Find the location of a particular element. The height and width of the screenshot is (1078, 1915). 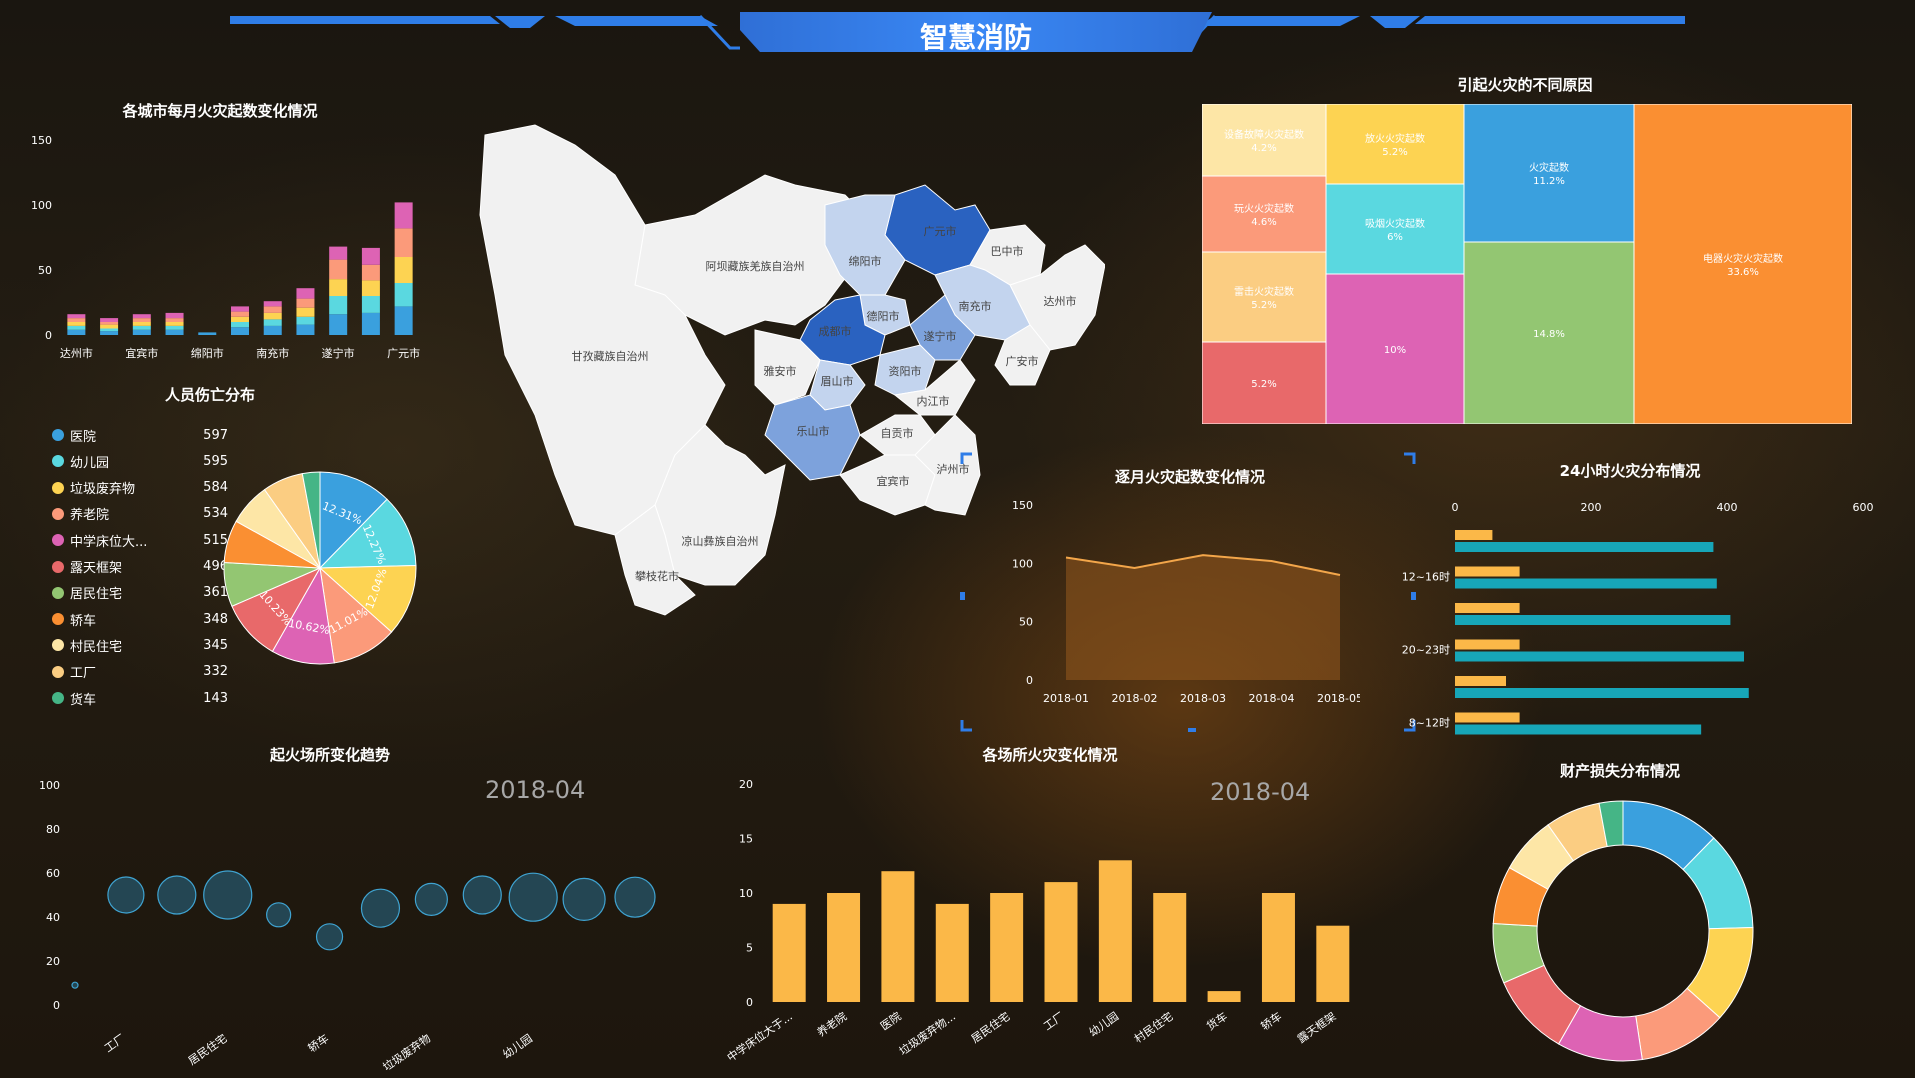

map-region-label: 德阳市 is located at coordinates (883, 316).